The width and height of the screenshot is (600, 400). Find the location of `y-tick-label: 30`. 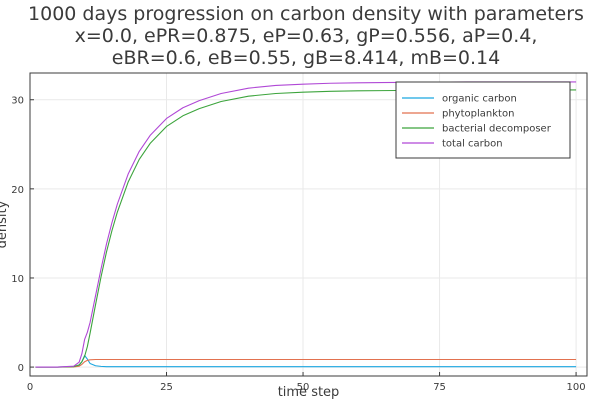

y-tick-label: 30 is located at coordinates (17, 101).